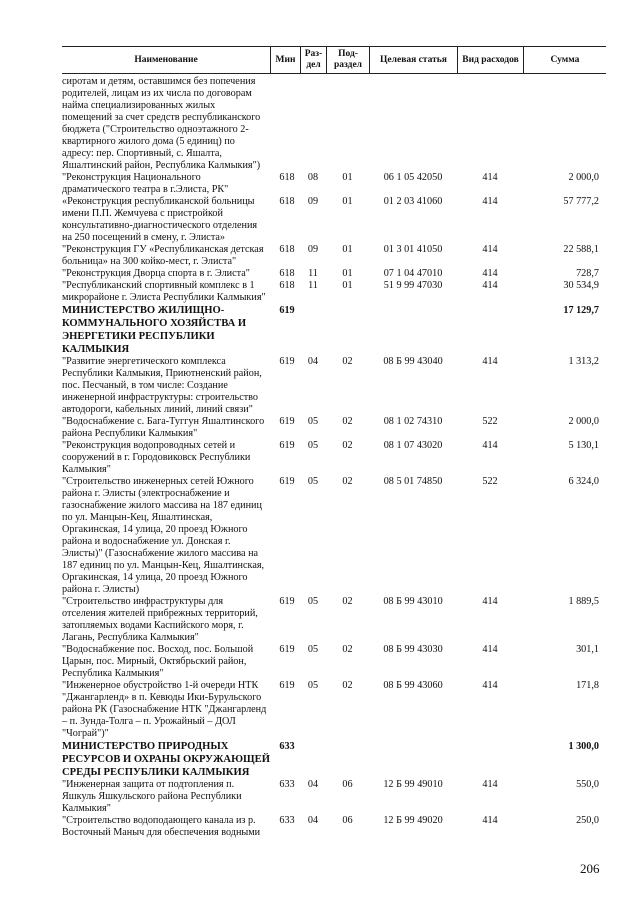 This screenshot has width=640, height=905. I want to click on cell-target: 01 3 01 41050, so click(413, 249).